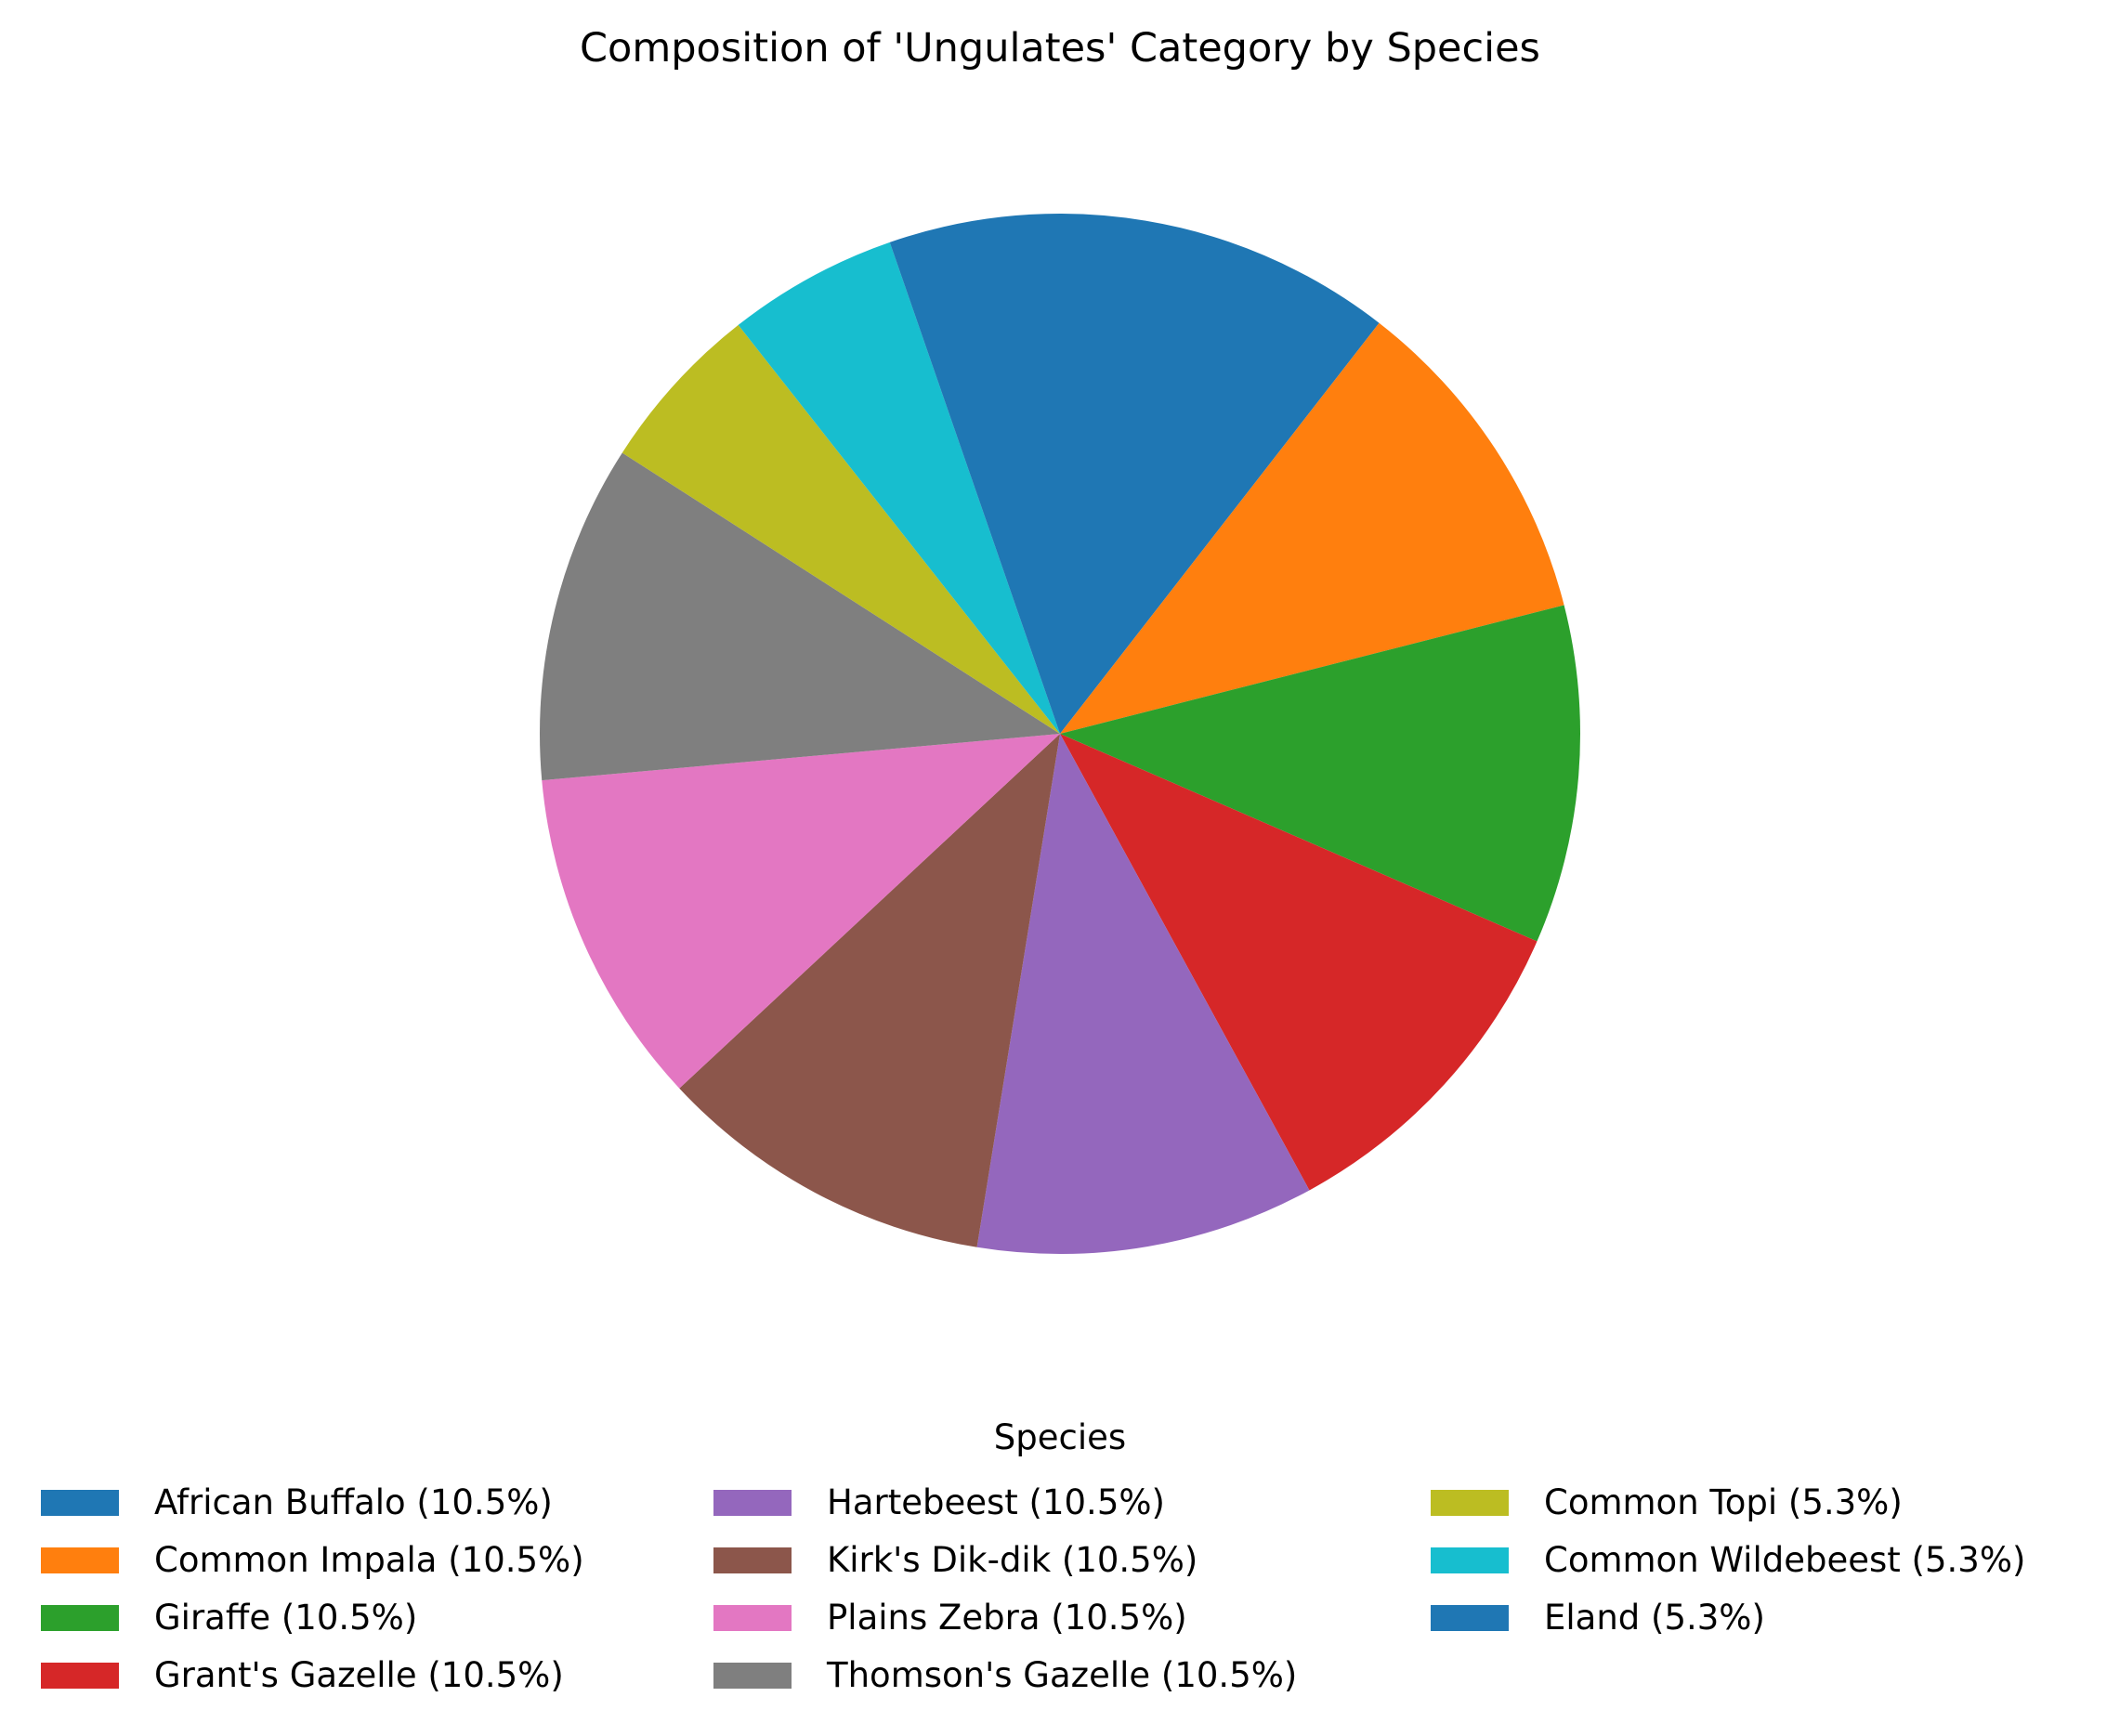  What do you see at coordinates (369, 1560) in the screenshot?
I see `legend-label: Common Impala (10.5%)` at bounding box center [369, 1560].